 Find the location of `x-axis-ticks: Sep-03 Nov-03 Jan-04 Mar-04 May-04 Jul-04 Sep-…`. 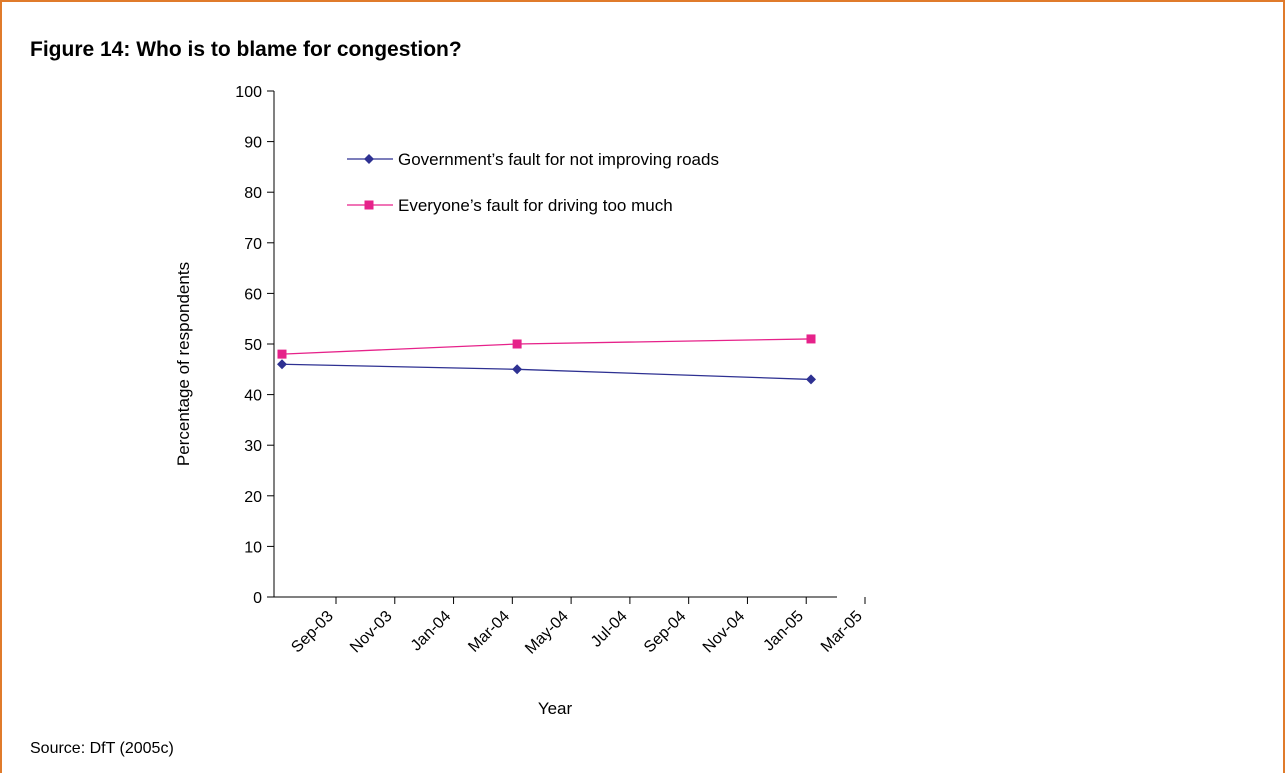

x-axis-ticks: Sep-03 Nov-03 Jan-04 Mar-04 May-04 Jul-04 Sep-… is located at coordinates (577, 627).